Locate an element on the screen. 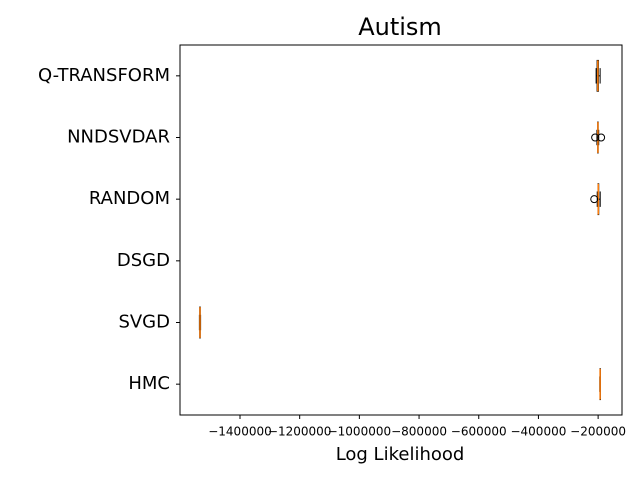  y-tick-label: DSGD is located at coordinates (143, 260).